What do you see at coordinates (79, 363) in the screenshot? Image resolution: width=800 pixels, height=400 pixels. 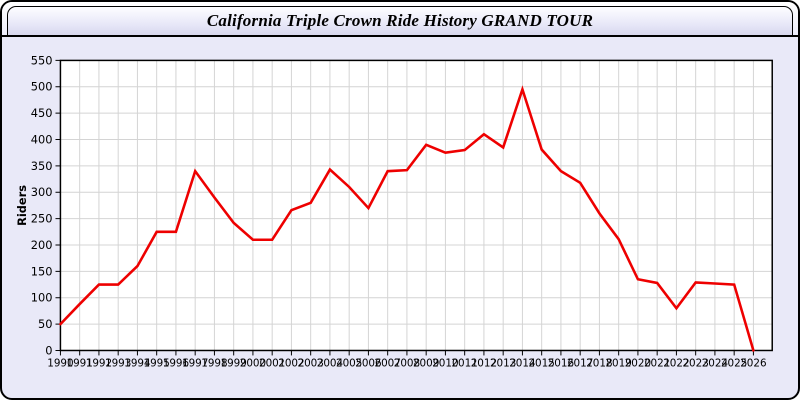 I see `x-tick-label: 1991` at bounding box center [79, 363].